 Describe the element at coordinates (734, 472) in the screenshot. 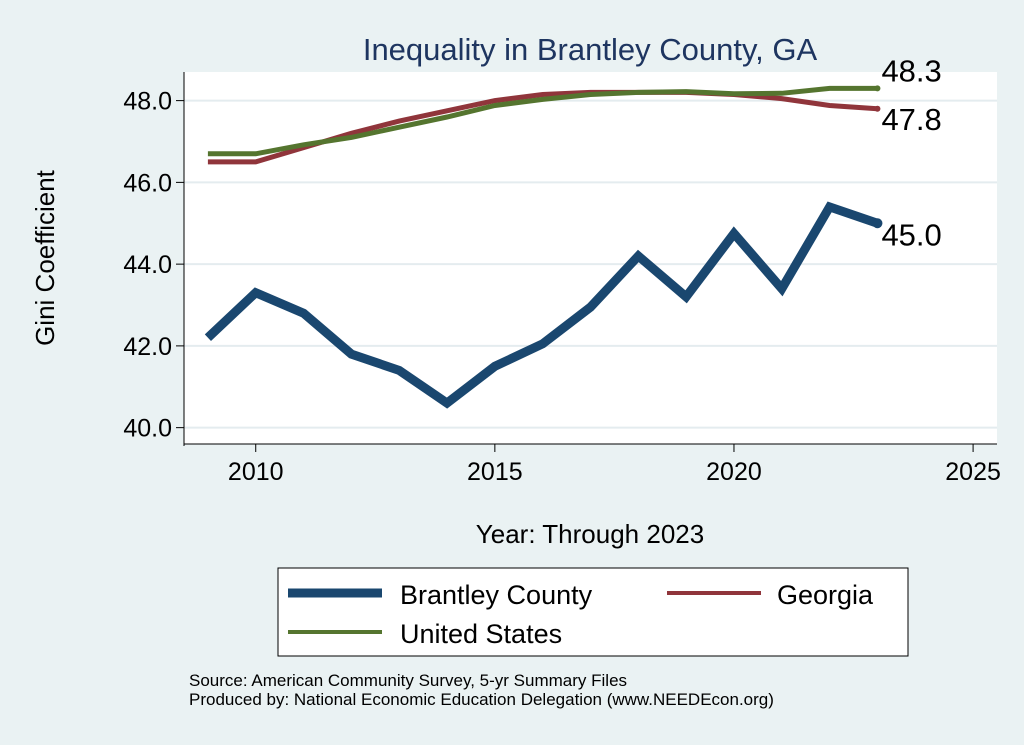

I see `x-tick-label: 2020` at that location.